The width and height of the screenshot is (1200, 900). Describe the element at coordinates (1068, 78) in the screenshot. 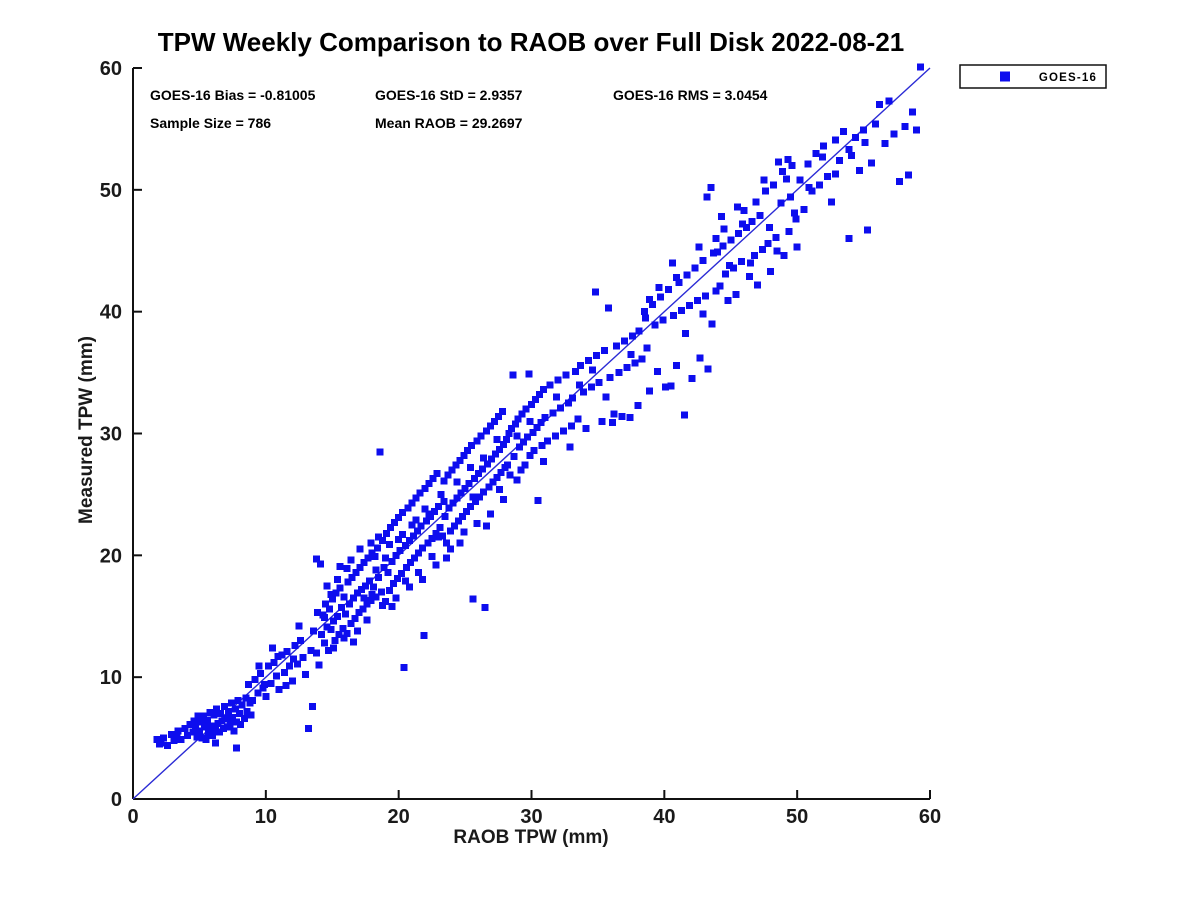

I see `legend-label: GOES-16` at that location.